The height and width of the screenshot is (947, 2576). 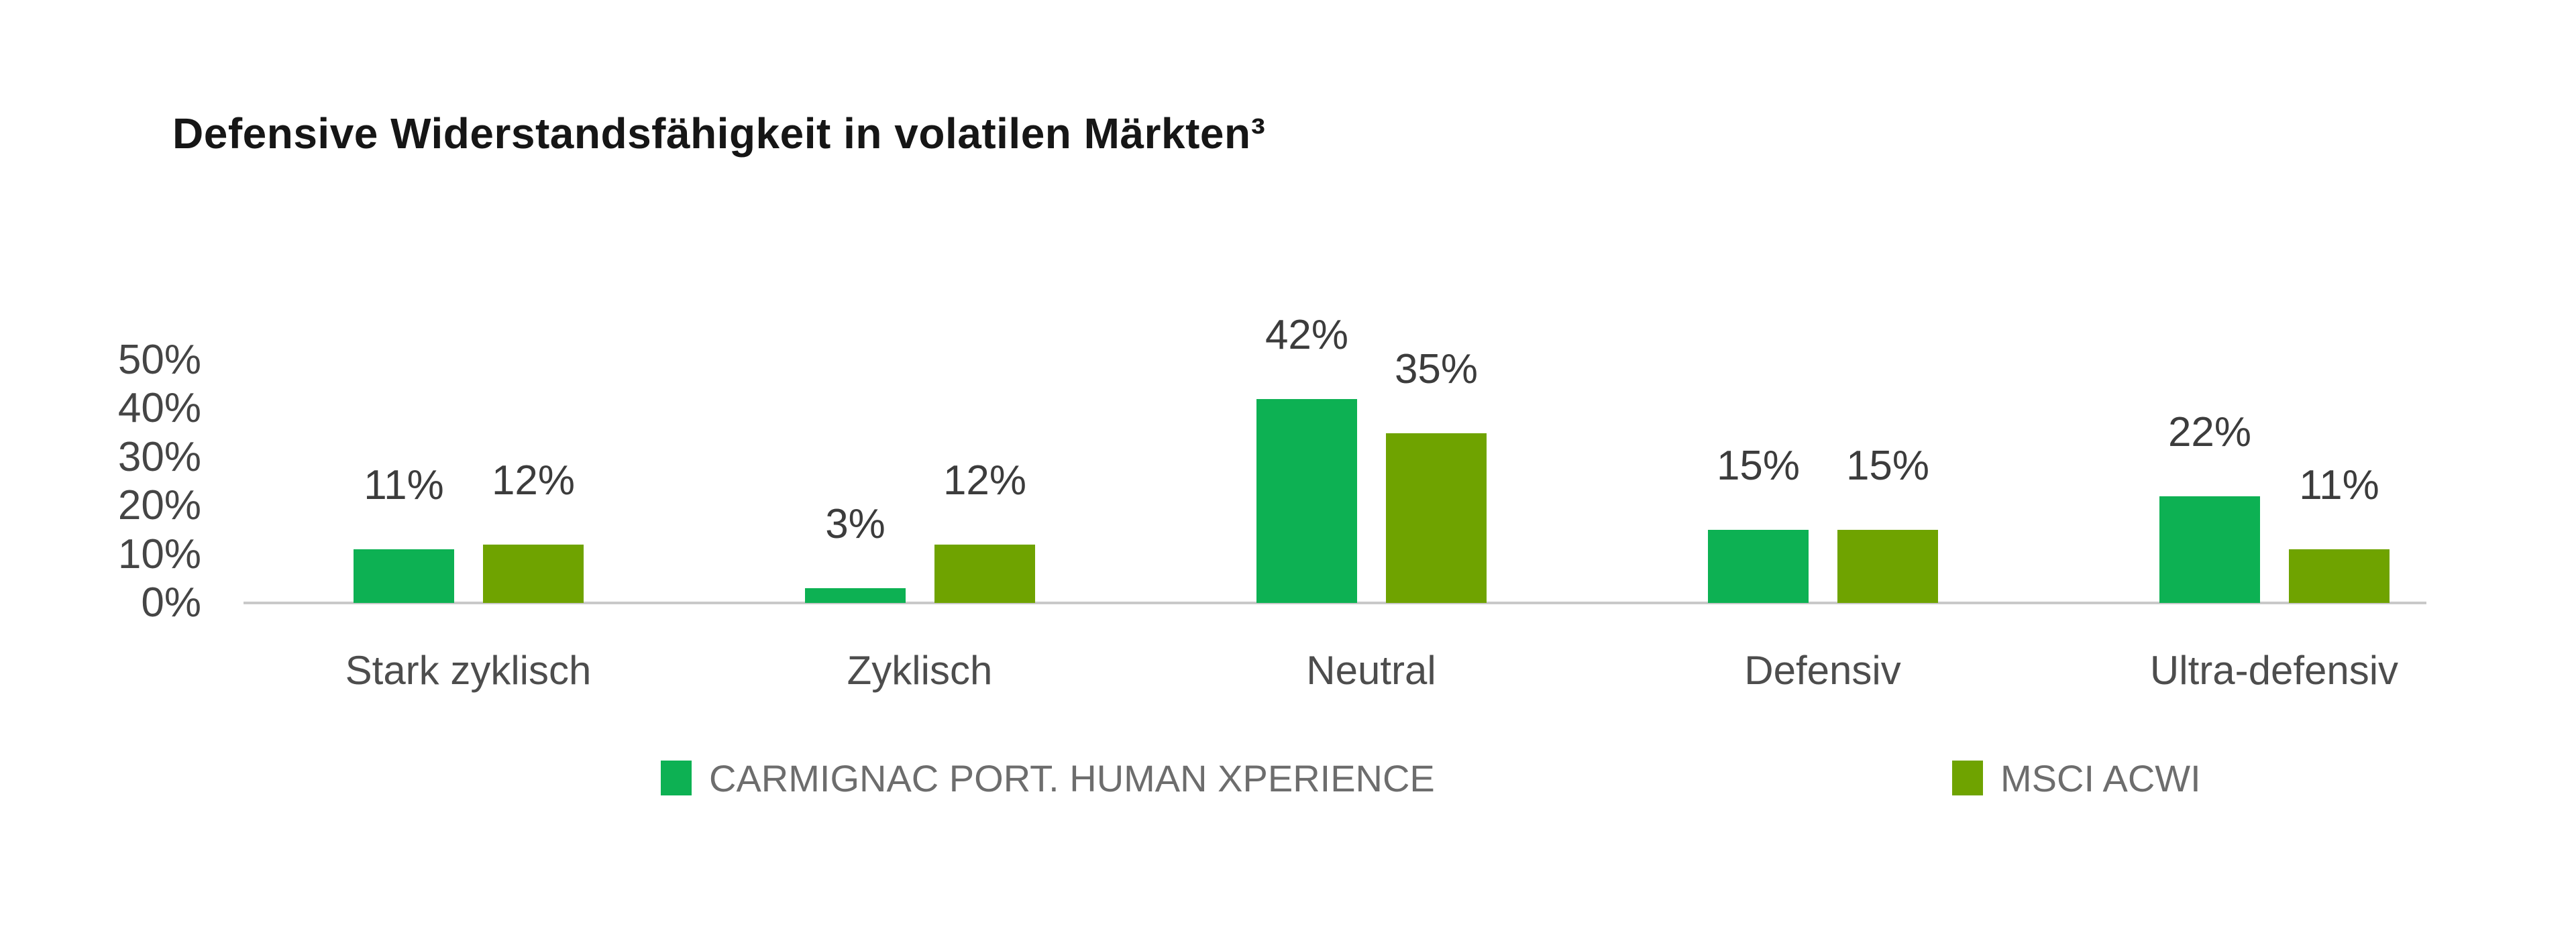 I want to click on legend-item-carmignac: CARMIGNAC PORT. HUMAN XPERIENCE, so click(x=1048, y=778).